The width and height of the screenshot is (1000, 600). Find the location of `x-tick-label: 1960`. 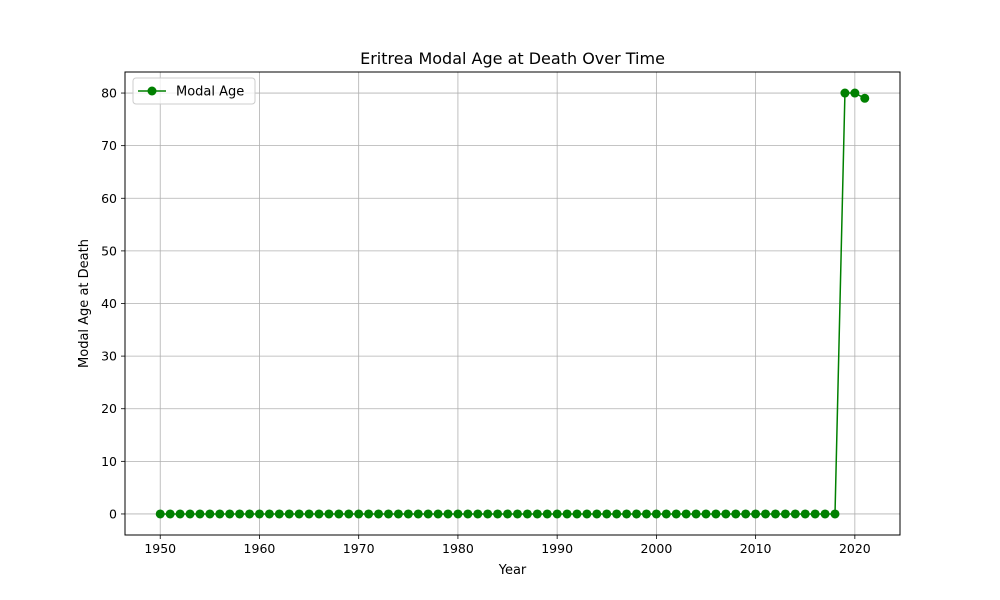

x-tick-label: 1960 is located at coordinates (260, 548).